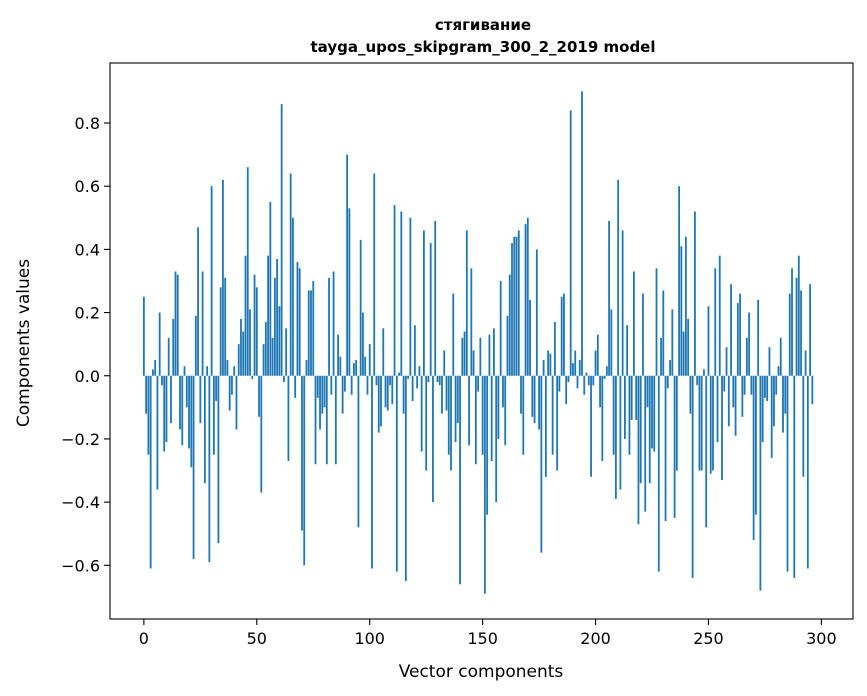 The image size is (867, 696). Describe the element at coordinates (87, 123) in the screenshot. I see `y-tick-label: 0.8` at that location.